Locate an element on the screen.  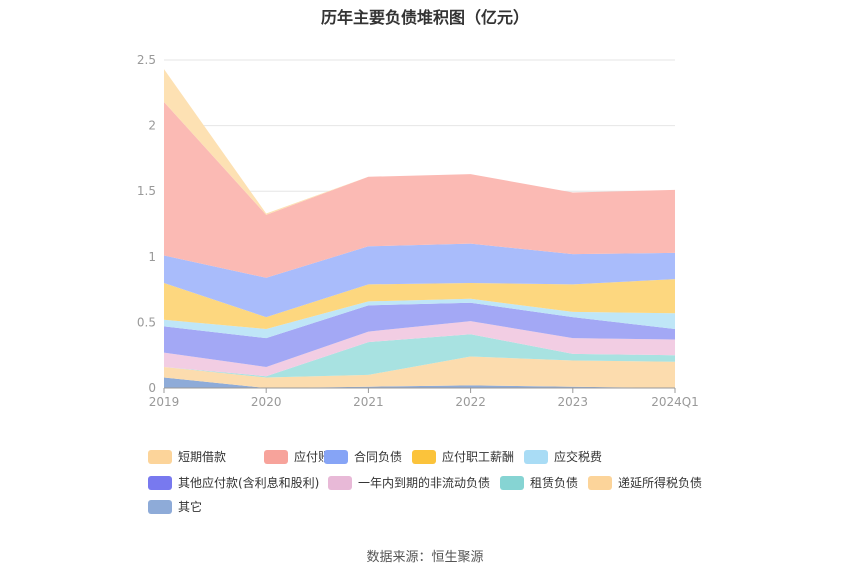
legend-label: 短期借款 is located at coordinates (202, 457).